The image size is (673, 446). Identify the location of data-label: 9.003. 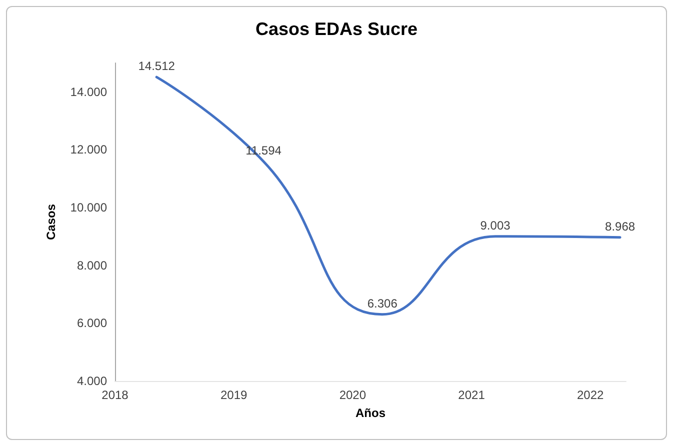
(495, 225).